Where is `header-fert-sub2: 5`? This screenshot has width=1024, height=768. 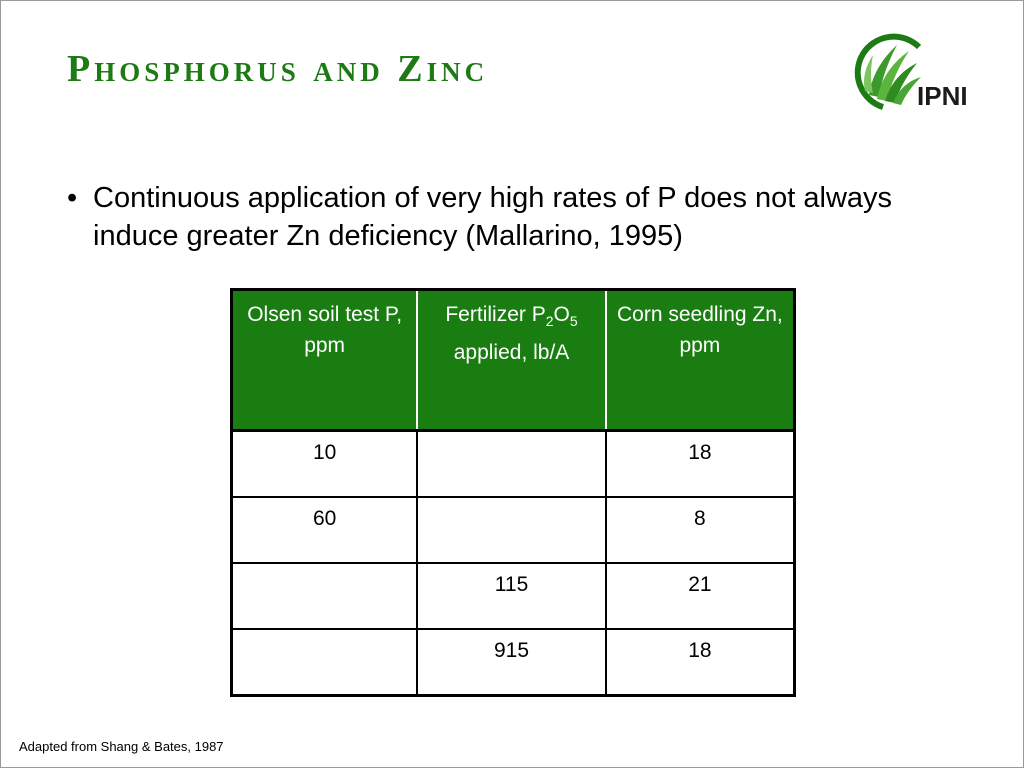
header-fert-sub2: 5 is located at coordinates (573, 321).